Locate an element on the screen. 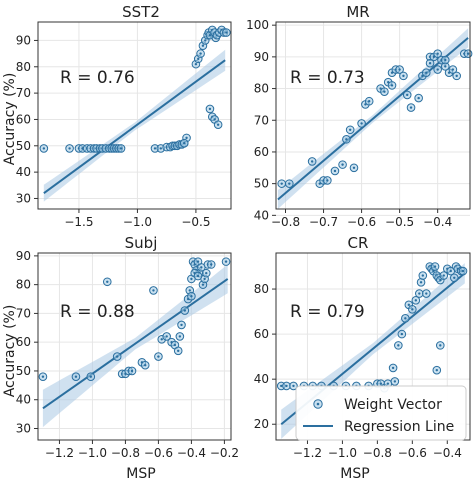 The height and width of the screenshot is (482, 474). confidence-band is located at coordinates (135, 346).